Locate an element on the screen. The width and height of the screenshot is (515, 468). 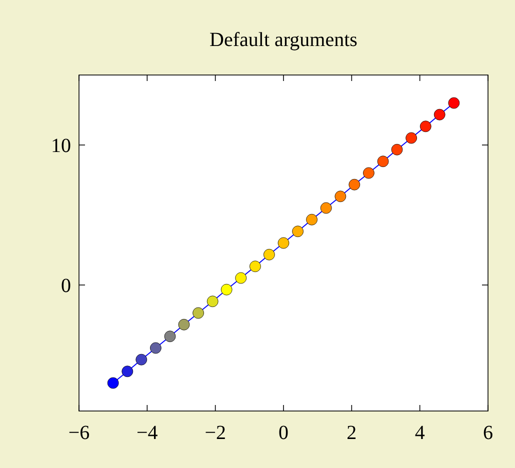
x-tick-label: −2 is located at coordinates (215, 433).